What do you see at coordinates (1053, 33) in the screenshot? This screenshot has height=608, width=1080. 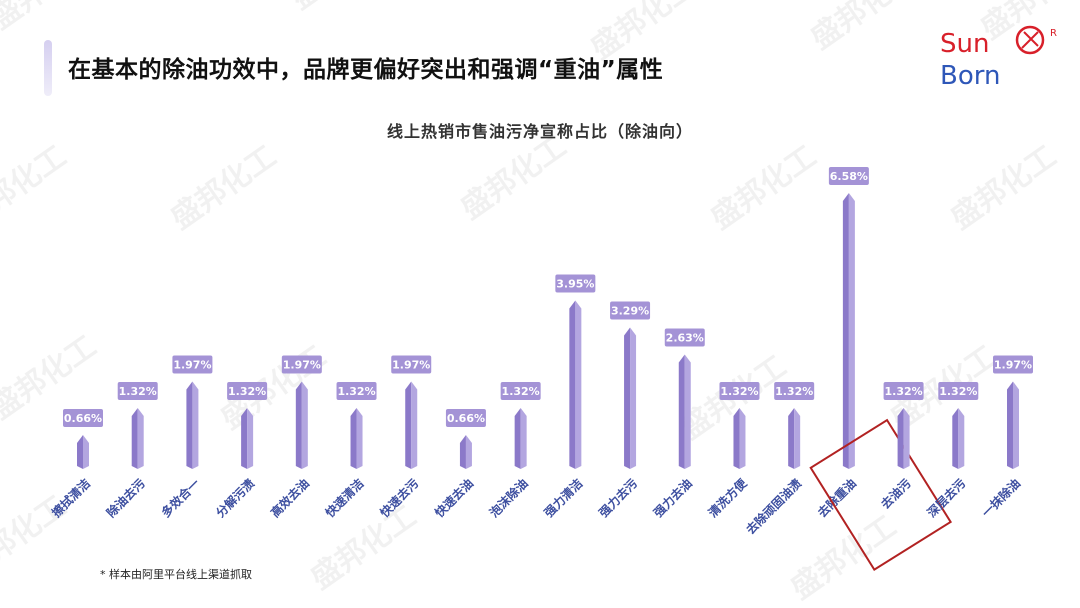 I see `logo-r-mark: R` at bounding box center [1053, 33].